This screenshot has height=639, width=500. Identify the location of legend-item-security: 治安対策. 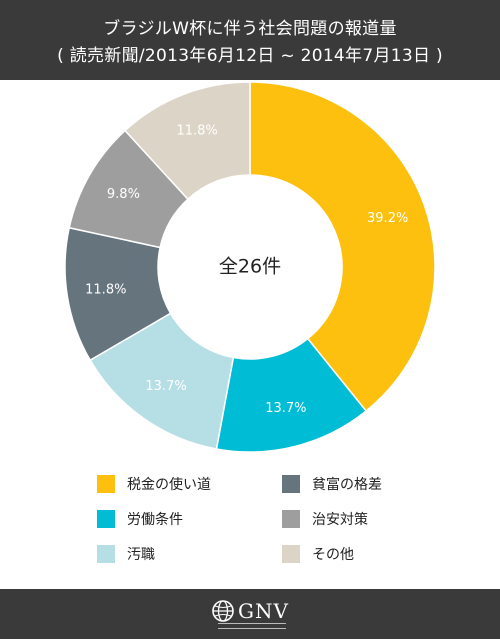
(325, 519).